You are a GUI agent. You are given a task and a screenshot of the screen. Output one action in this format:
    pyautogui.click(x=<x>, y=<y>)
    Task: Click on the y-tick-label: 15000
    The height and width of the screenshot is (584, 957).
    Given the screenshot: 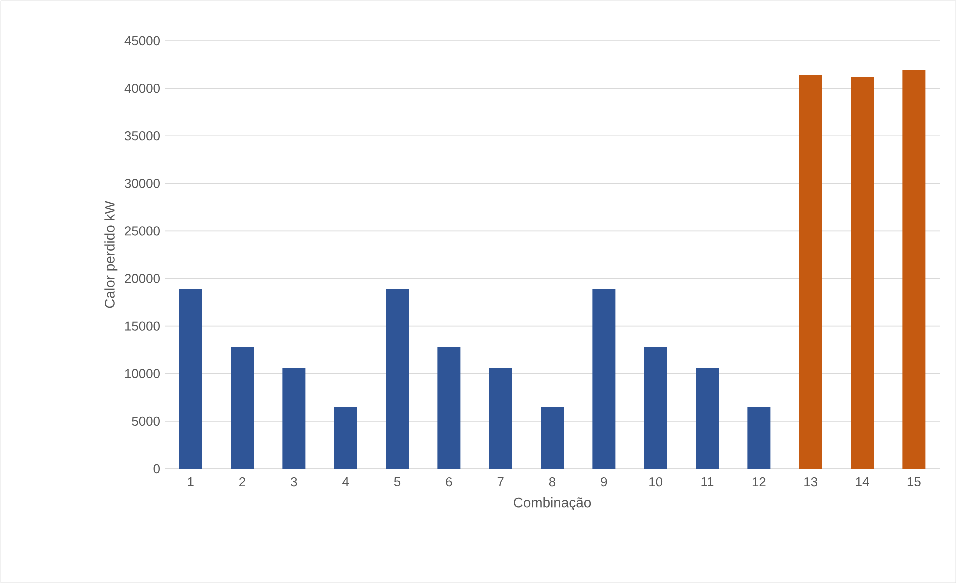 What is the action you would take?
    pyautogui.click(x=142, y=326)
    